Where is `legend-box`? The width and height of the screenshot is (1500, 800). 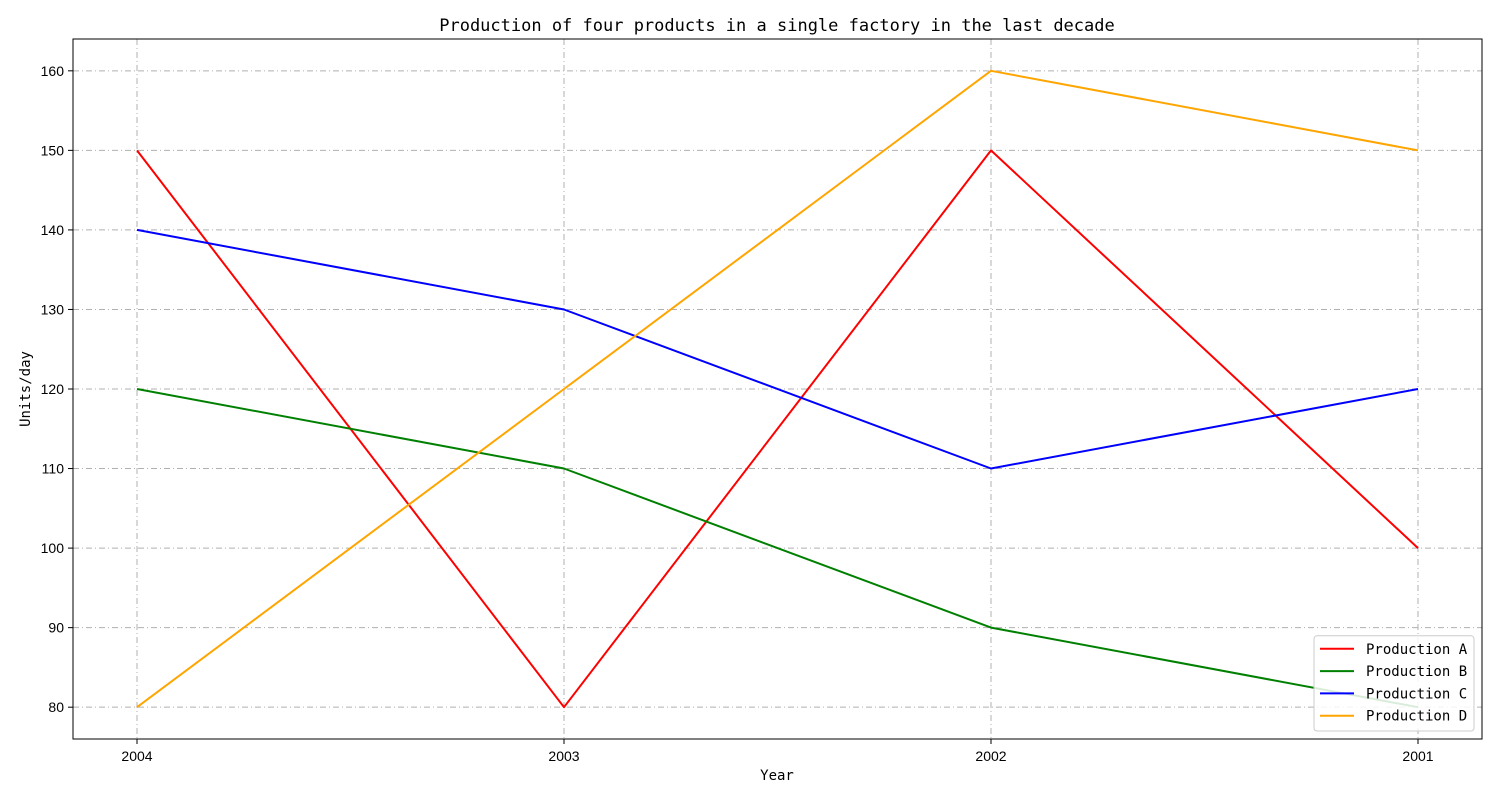
legend-box is located at coordinates (1394, 683).